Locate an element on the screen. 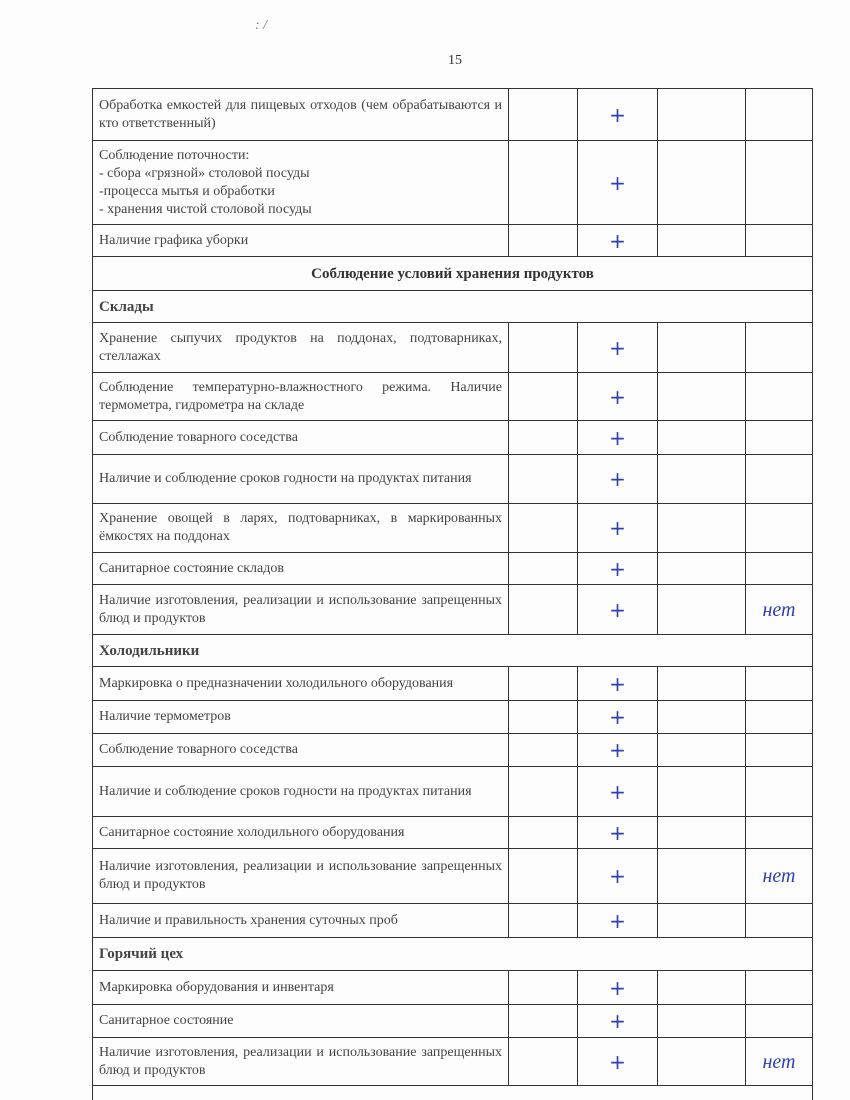 Image resolution: width=850 pixels, height=1100 pixels. table-row: Санитарное состояние + is located at coordinates (452, 1021).